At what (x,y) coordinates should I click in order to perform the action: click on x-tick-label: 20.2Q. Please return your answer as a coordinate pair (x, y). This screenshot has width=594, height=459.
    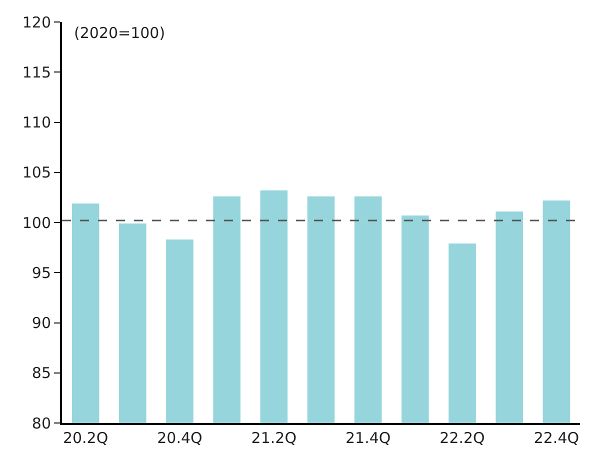
    Looking at the image, I should click on (85, 438).